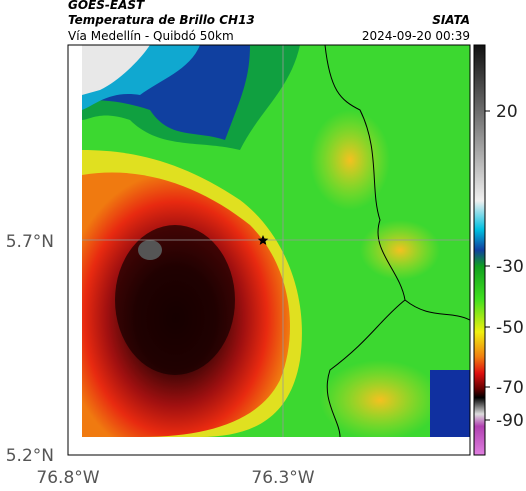 This screenshot has height=491, width=526. Describe the element at coordinates (263, 240) in the screenshot. I see `location-marker` at that location.